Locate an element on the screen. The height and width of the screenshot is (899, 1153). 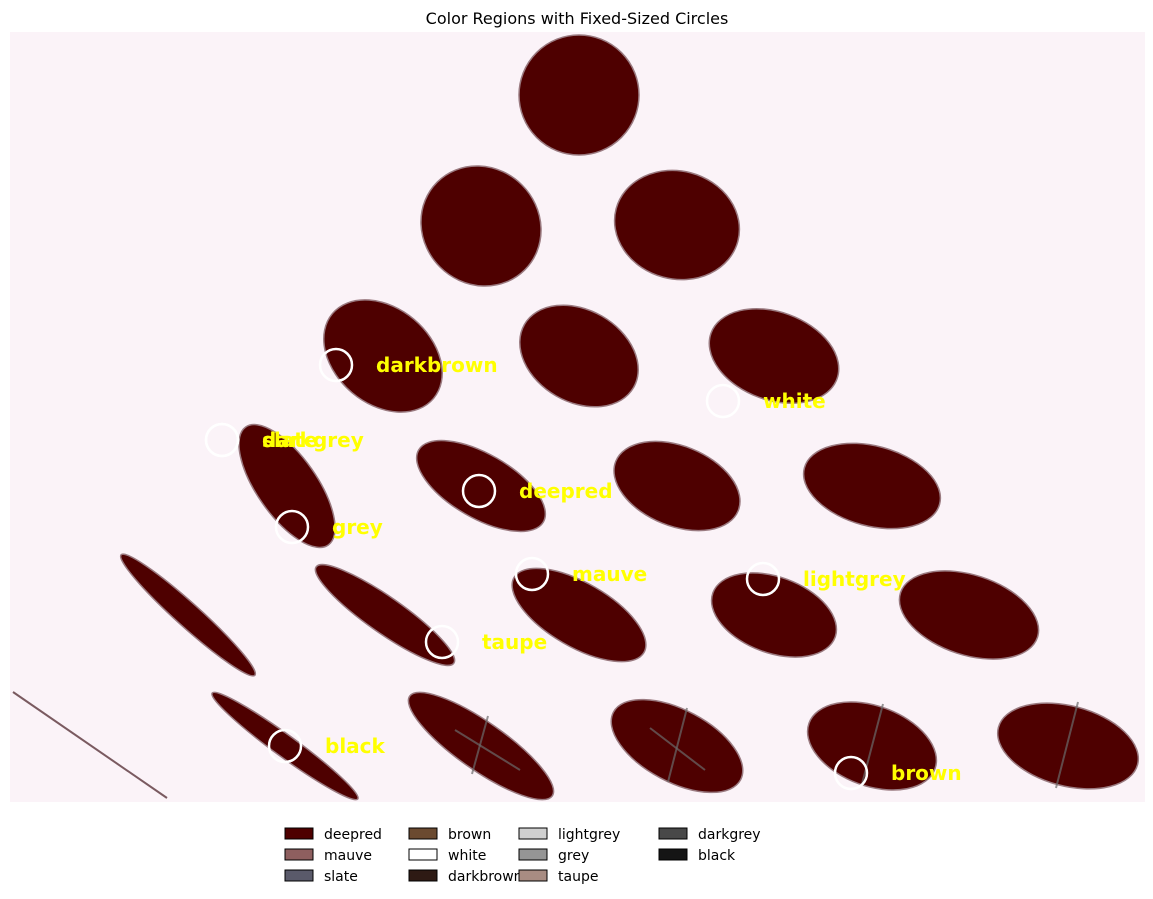
marker-label-taupe: taupe is located at coordinates (514, 642).